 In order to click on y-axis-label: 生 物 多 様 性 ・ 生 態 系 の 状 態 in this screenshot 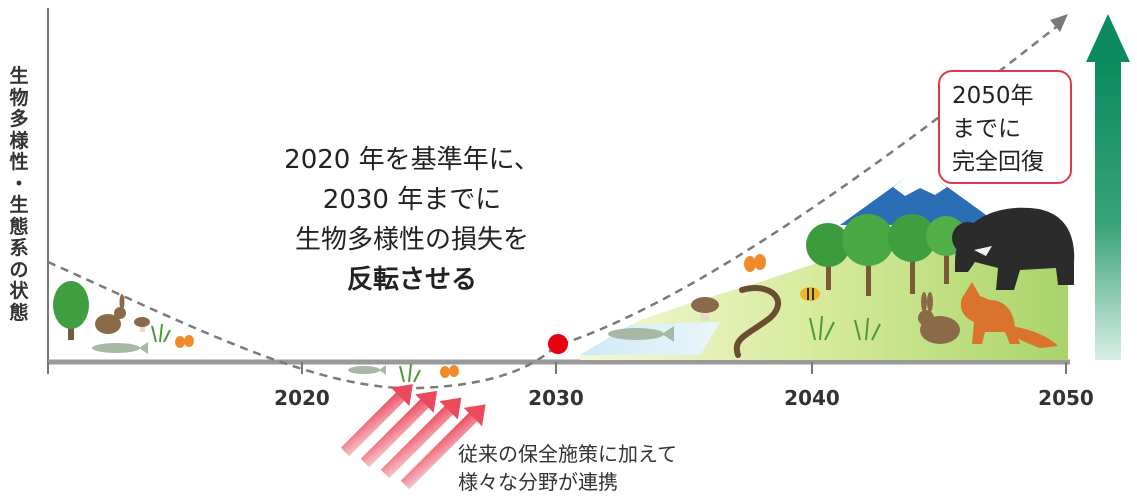, I will do `click(19, 194)`.